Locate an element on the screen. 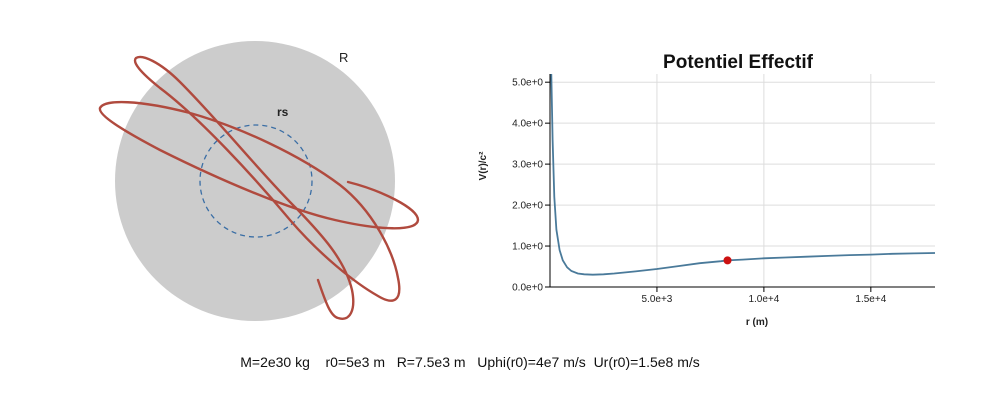  y-tick-label: 1.0e+0 is located at coordinates (527, 247).